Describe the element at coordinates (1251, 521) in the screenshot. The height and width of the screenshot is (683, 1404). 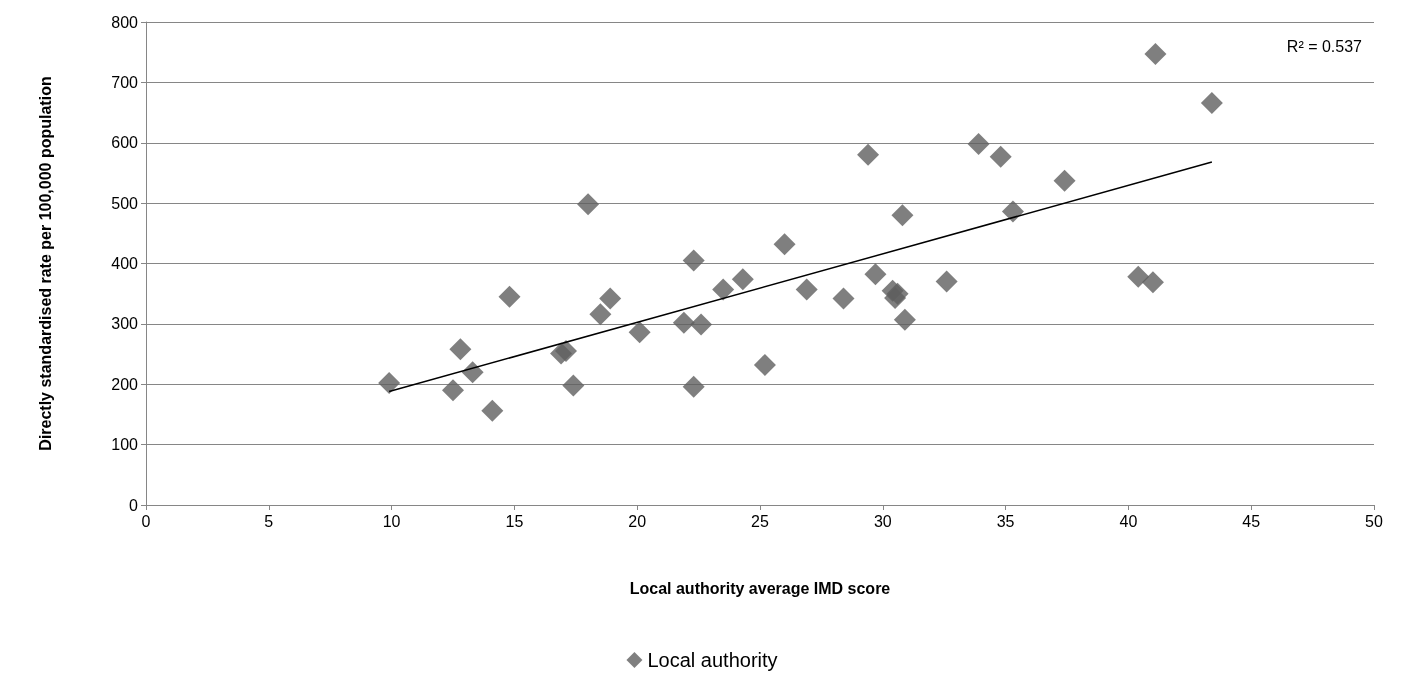
I see `x-tick-label: 45` at that location.